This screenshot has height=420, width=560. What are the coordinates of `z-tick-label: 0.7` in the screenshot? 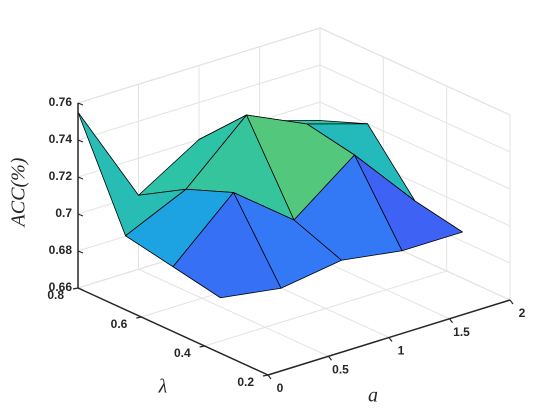 It's located at (63, 213).